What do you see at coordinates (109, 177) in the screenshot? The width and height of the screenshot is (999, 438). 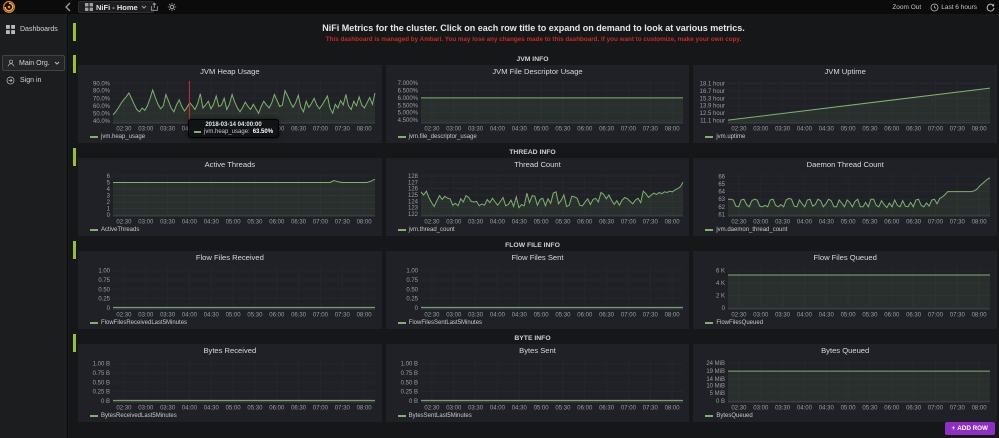 I see `svg-text: 6` at bounding box center [109, 177].